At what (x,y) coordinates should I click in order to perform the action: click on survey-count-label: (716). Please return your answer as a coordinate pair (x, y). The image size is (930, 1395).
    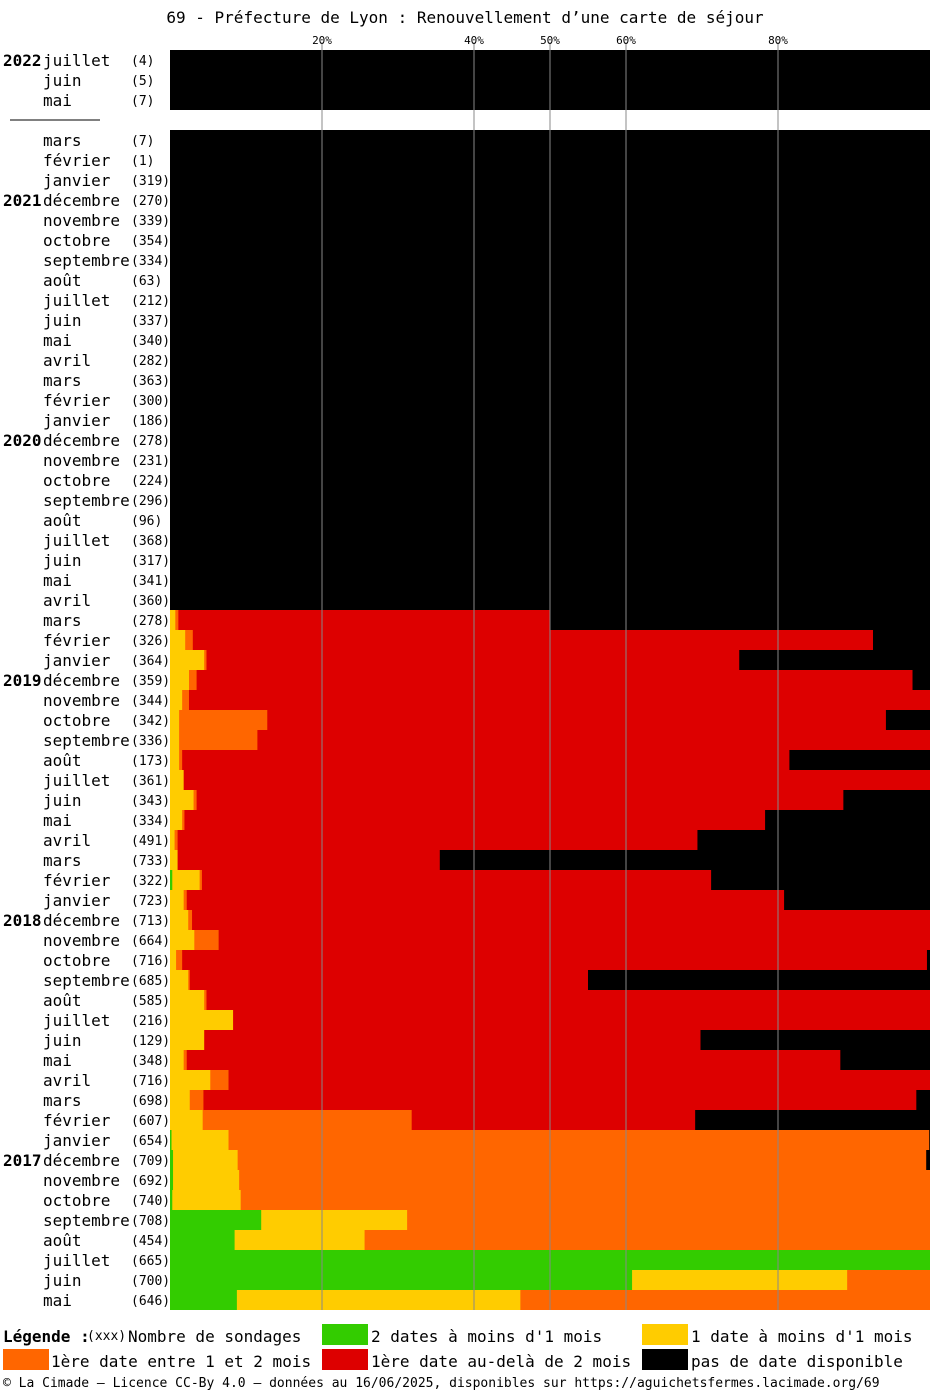
    Looking at the image, I should click on (150, 1081).